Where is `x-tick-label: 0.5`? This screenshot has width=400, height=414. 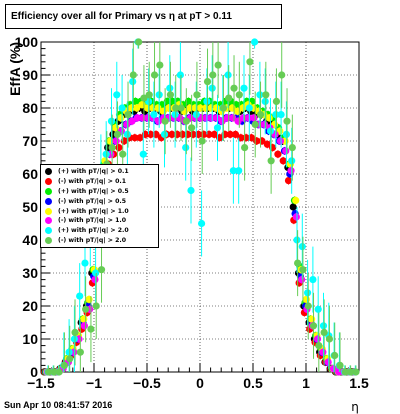
x-tick-label: 0.5 is located at coordinates (253, 383).